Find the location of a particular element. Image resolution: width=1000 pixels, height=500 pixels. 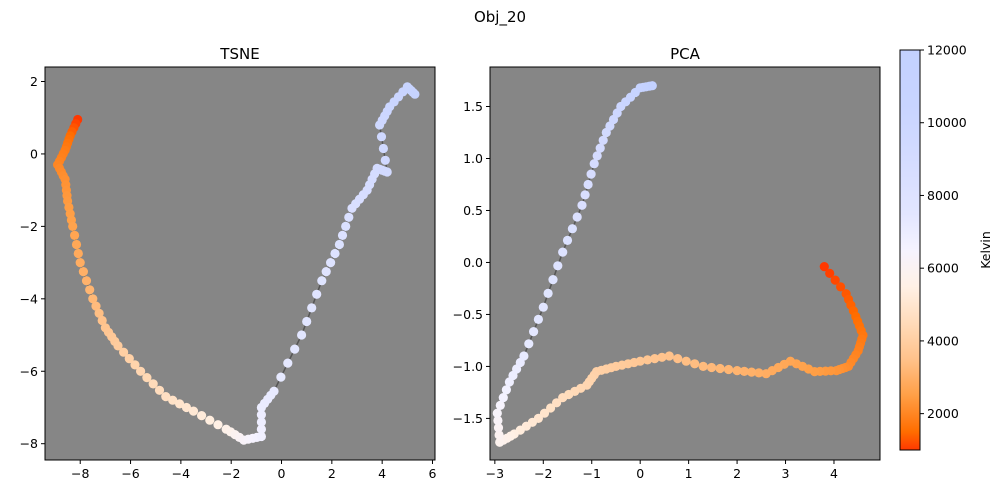

tsne-x-tick-label: 0 is located at coordinates (282, 473).